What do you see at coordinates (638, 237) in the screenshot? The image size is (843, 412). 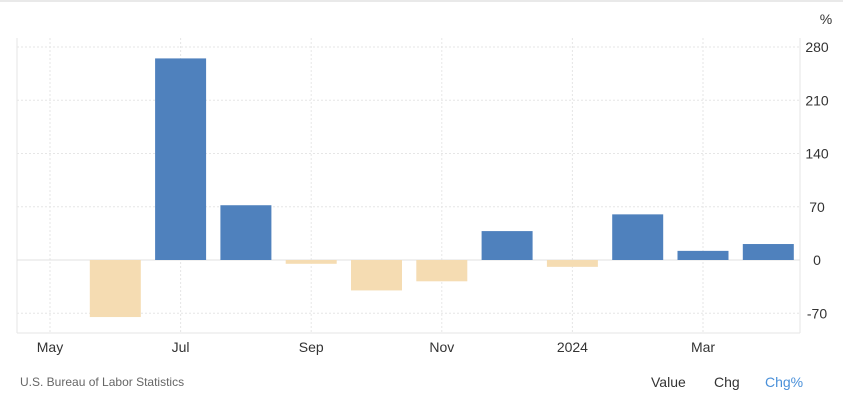 I see `bar-feb` at bounding box center [638, 237].